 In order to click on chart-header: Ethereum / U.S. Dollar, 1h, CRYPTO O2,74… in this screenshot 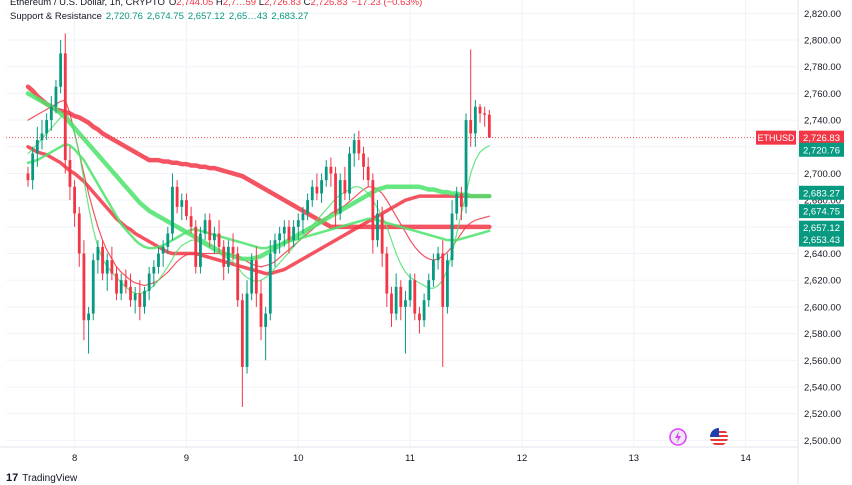, I will do `click(216, 12)`.